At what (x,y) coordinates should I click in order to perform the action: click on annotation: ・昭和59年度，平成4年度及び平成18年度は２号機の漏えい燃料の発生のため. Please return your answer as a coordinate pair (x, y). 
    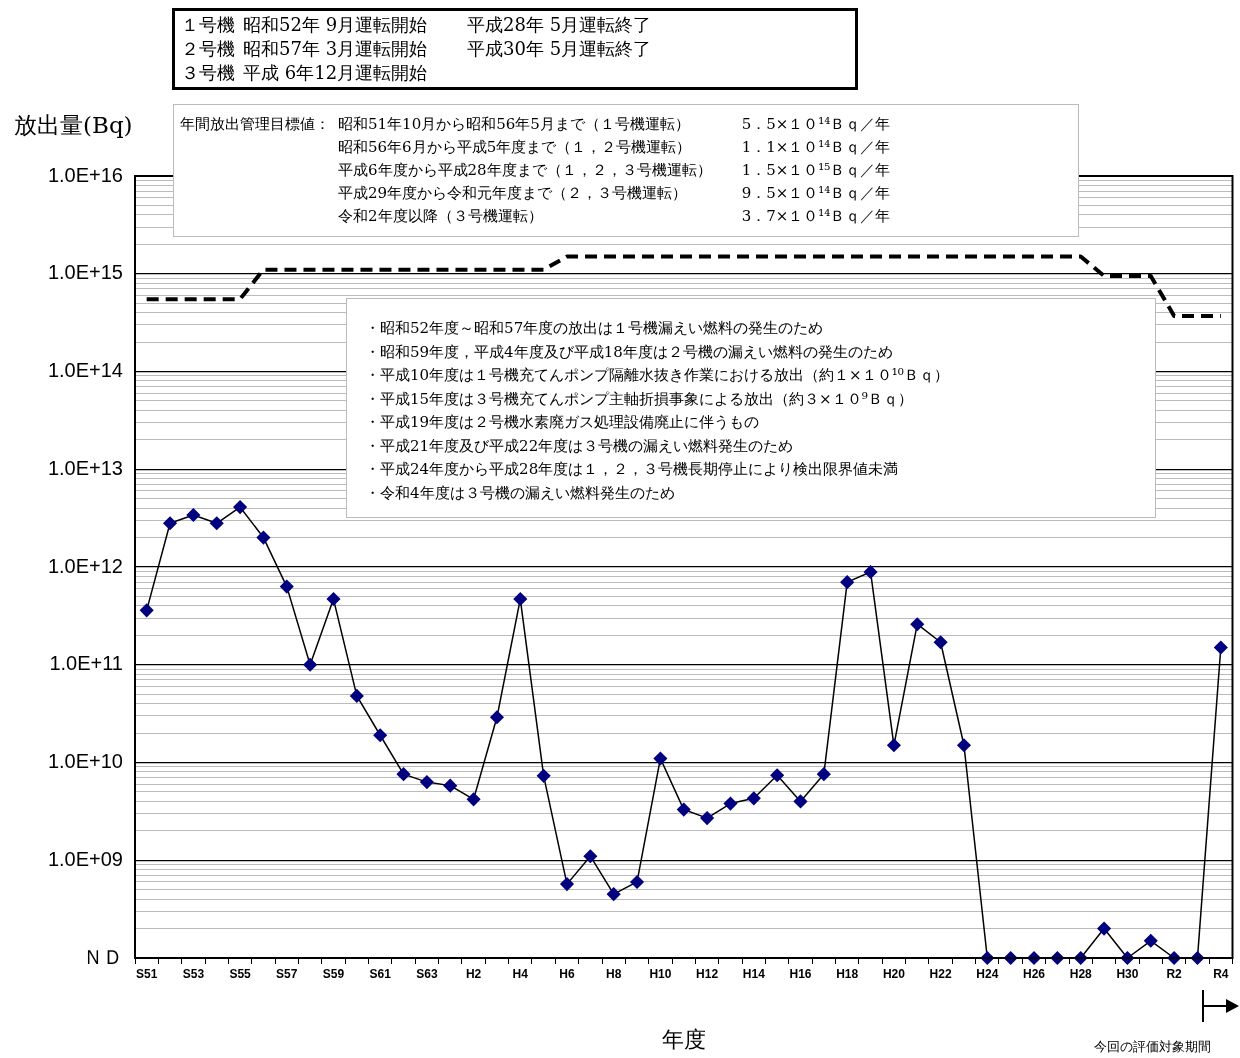
    Looking at the image, I should click on (629, 352).